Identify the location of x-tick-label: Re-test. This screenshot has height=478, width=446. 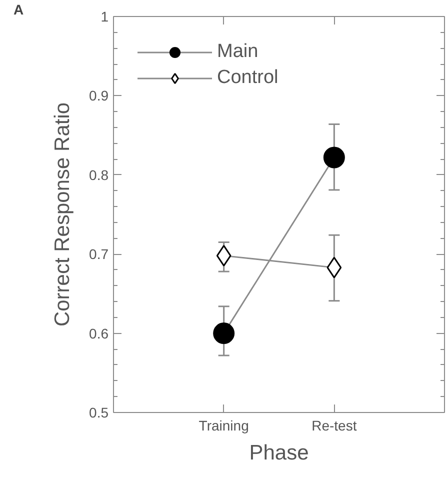
(334, 426).